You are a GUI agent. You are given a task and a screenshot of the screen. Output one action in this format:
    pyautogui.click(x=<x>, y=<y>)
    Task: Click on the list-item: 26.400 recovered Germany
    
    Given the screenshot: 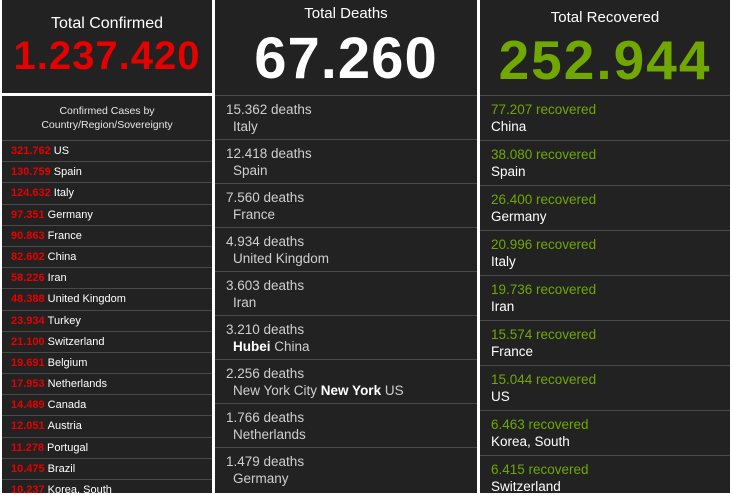 What is the action you would take?
    pyautogui.click(x=605, y=207)
    